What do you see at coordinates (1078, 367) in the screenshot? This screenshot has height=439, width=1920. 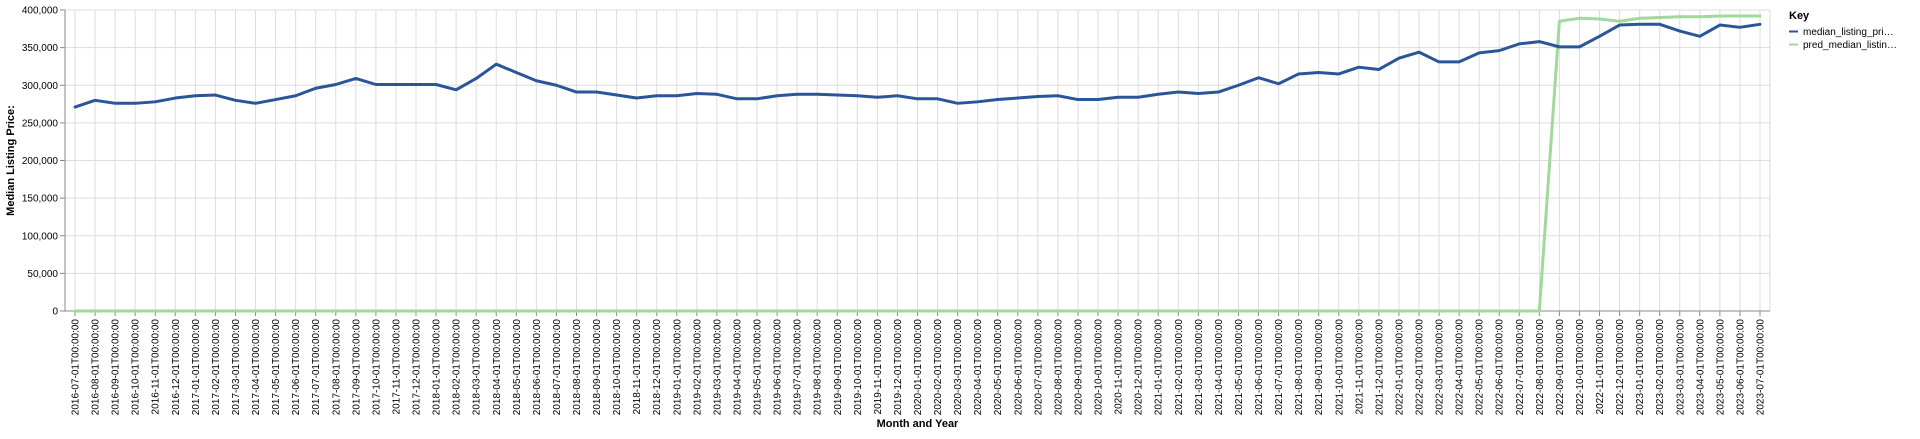 I see `x-tick-label: 2020-09-01T00:00:00` at bounding box center [1078, 367].